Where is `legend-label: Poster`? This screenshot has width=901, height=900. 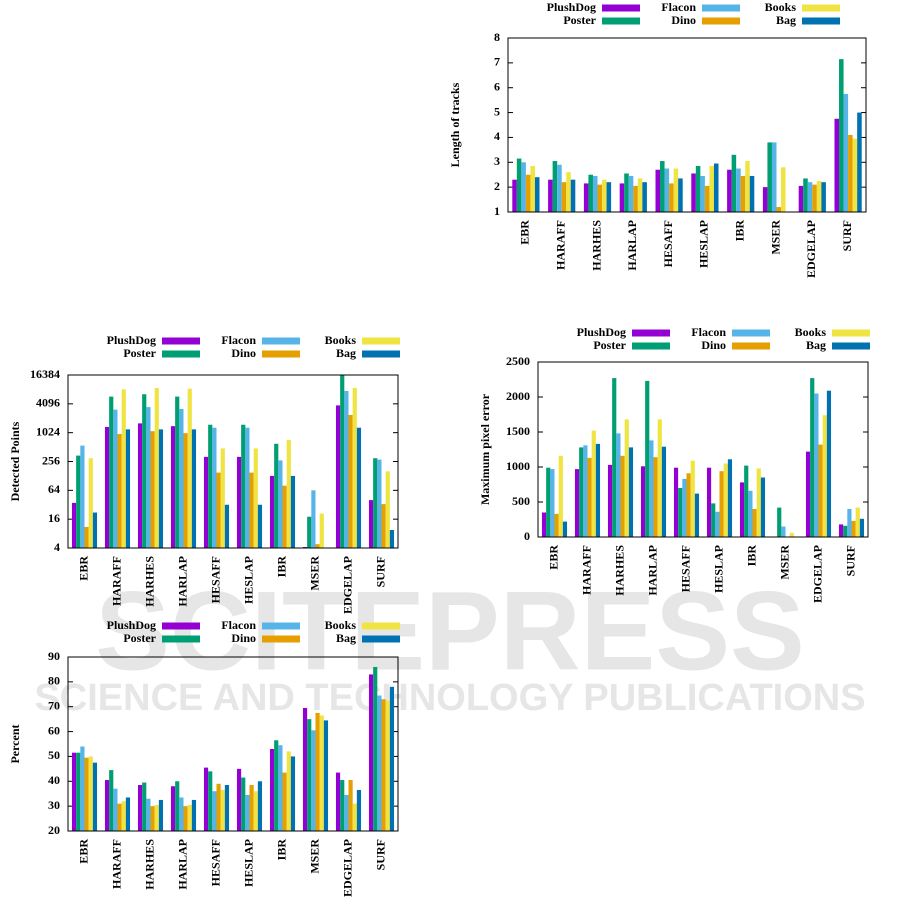 legend-label: Poster is located at coordinates (139, 353).